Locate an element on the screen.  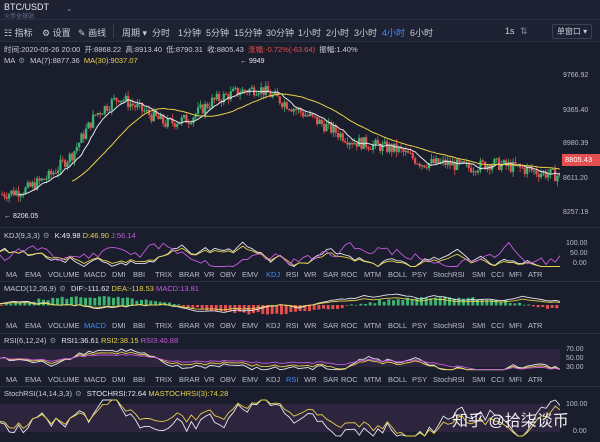
period-tab: 4小时 is located at coordinates (394, 33).